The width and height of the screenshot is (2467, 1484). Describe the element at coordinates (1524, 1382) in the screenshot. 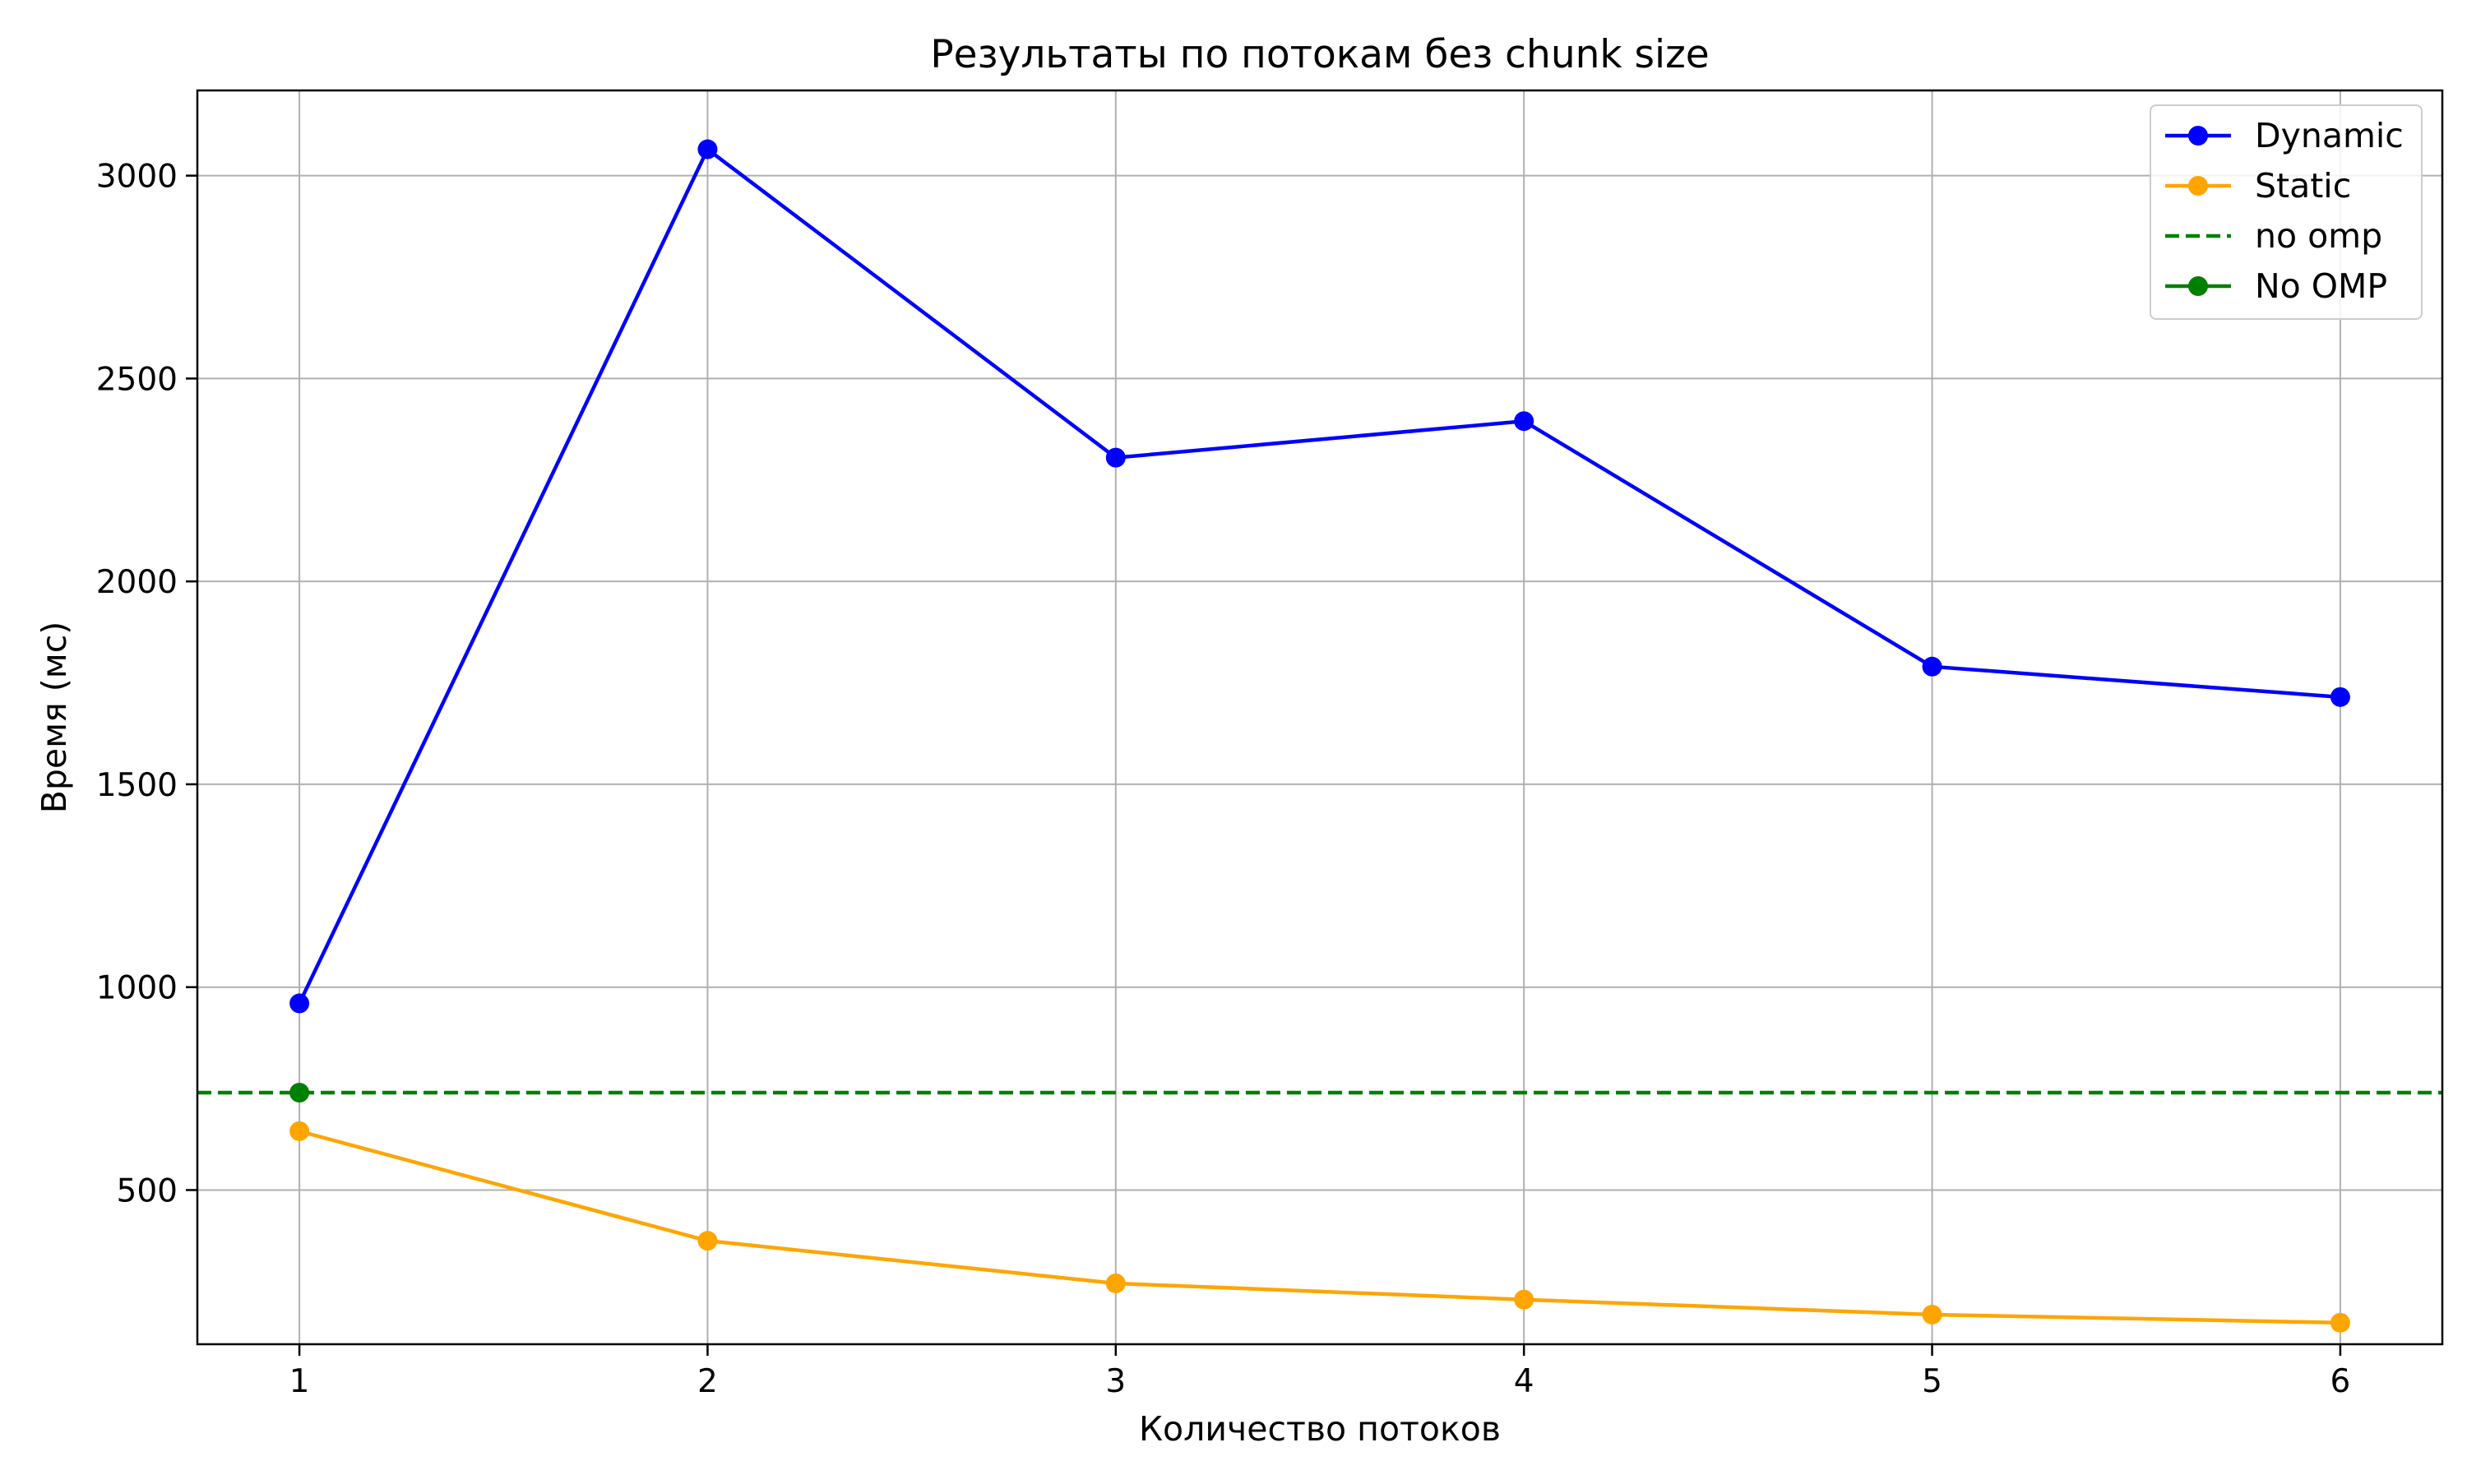

I see `x-tick-label: 4` at that location.